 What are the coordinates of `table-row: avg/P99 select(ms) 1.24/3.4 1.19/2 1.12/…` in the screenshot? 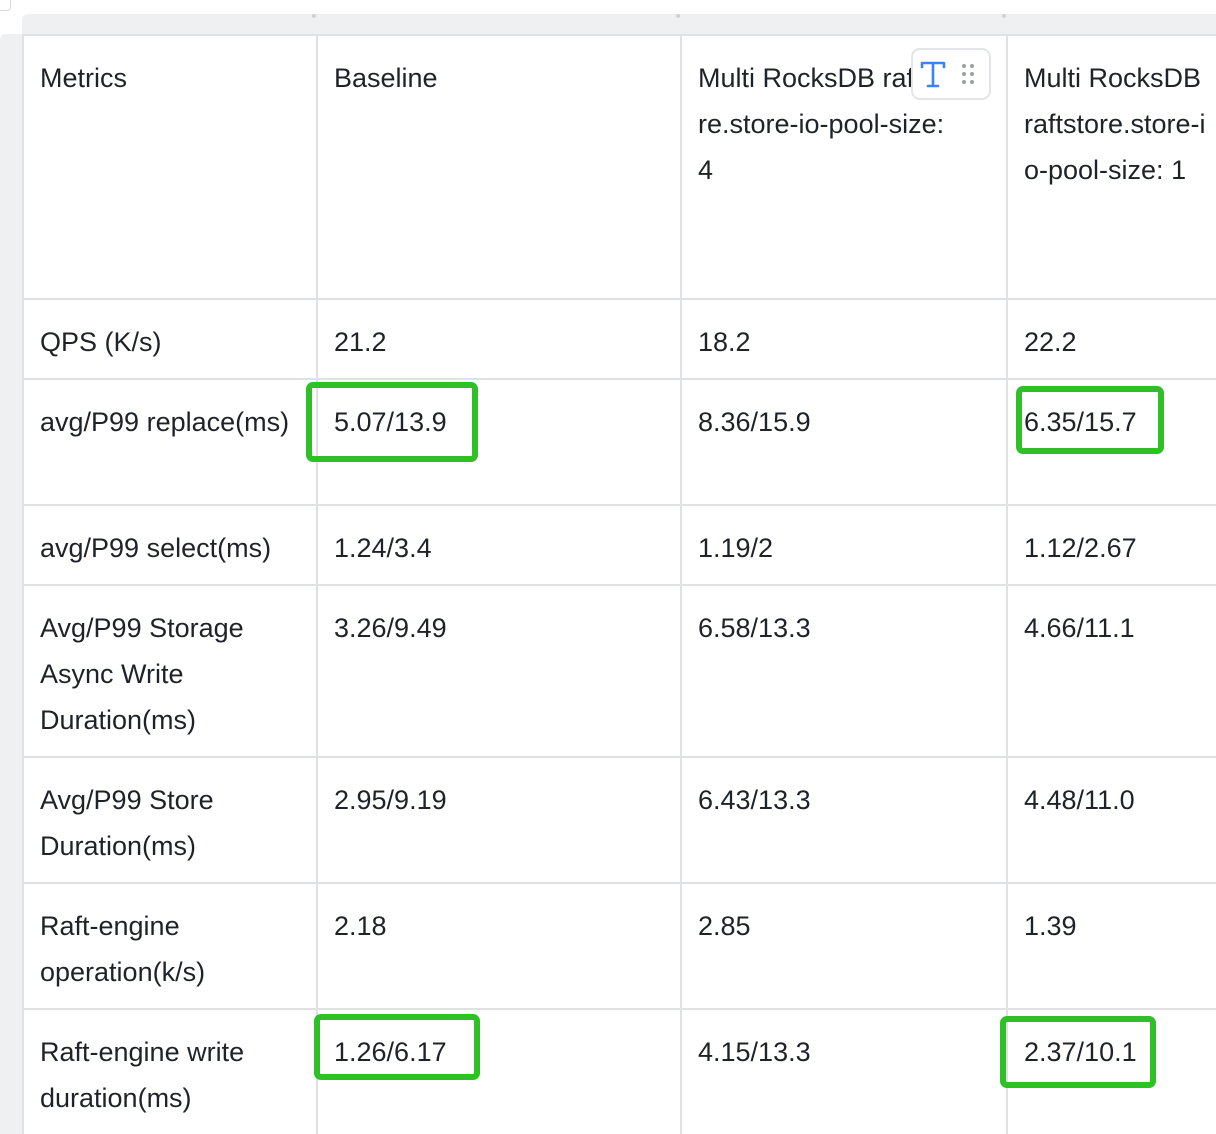 It's located at (619, 545).